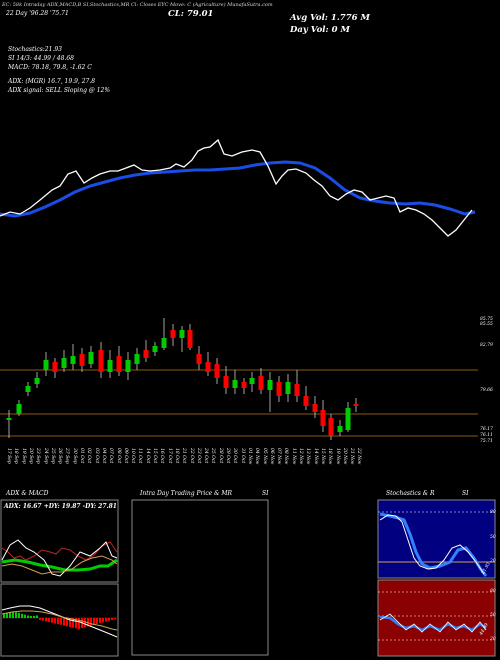 This screenshot has height=660, width=500. Describe the element at coordinates (433, 544) in the screenshot. I see `stoch-blue-line` at that location.